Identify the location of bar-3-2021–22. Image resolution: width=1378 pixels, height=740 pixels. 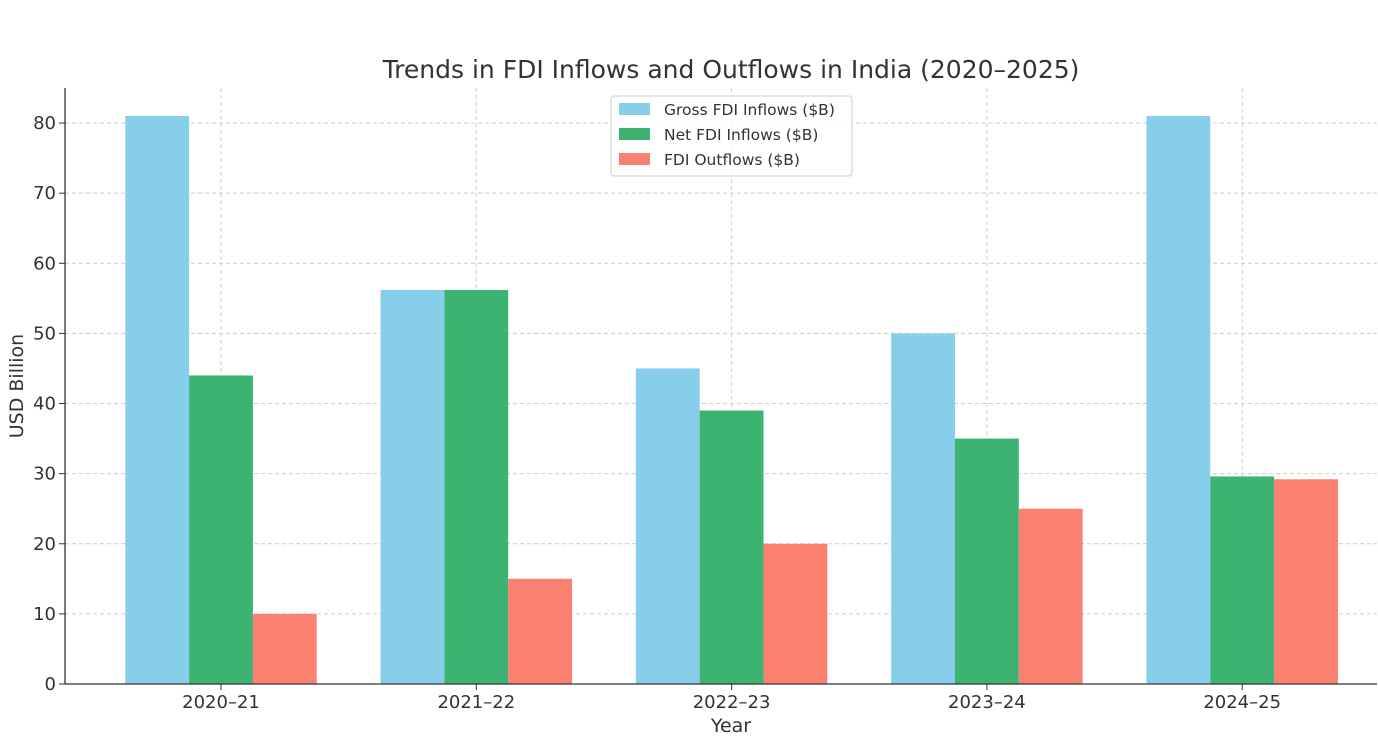
(540, 631).